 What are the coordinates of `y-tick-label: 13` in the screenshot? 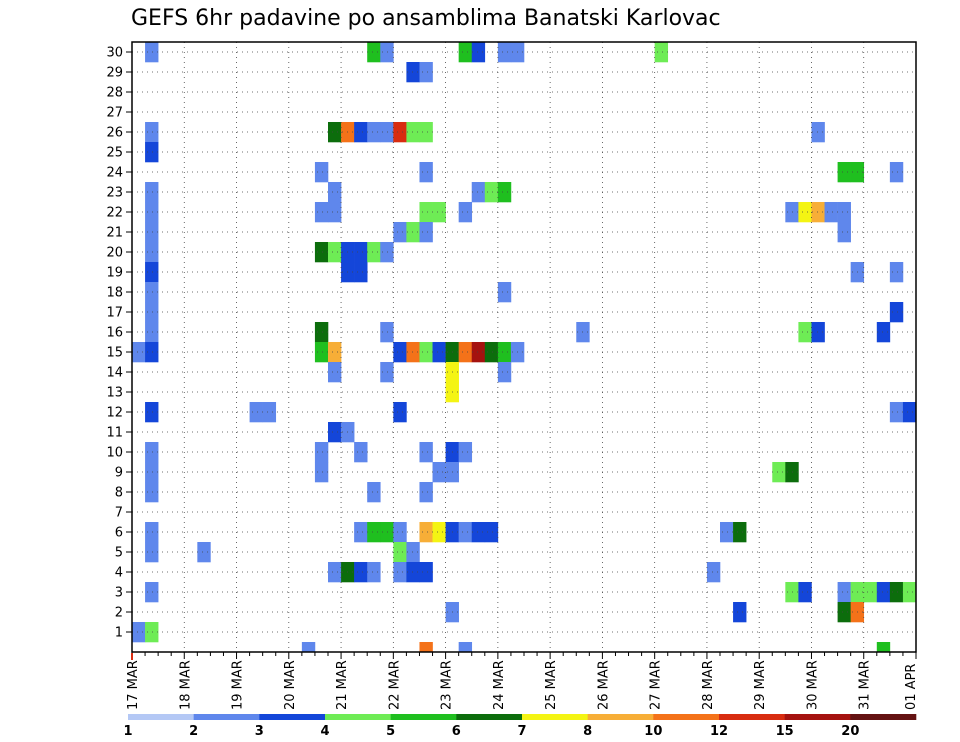 It's located at (114, 393).